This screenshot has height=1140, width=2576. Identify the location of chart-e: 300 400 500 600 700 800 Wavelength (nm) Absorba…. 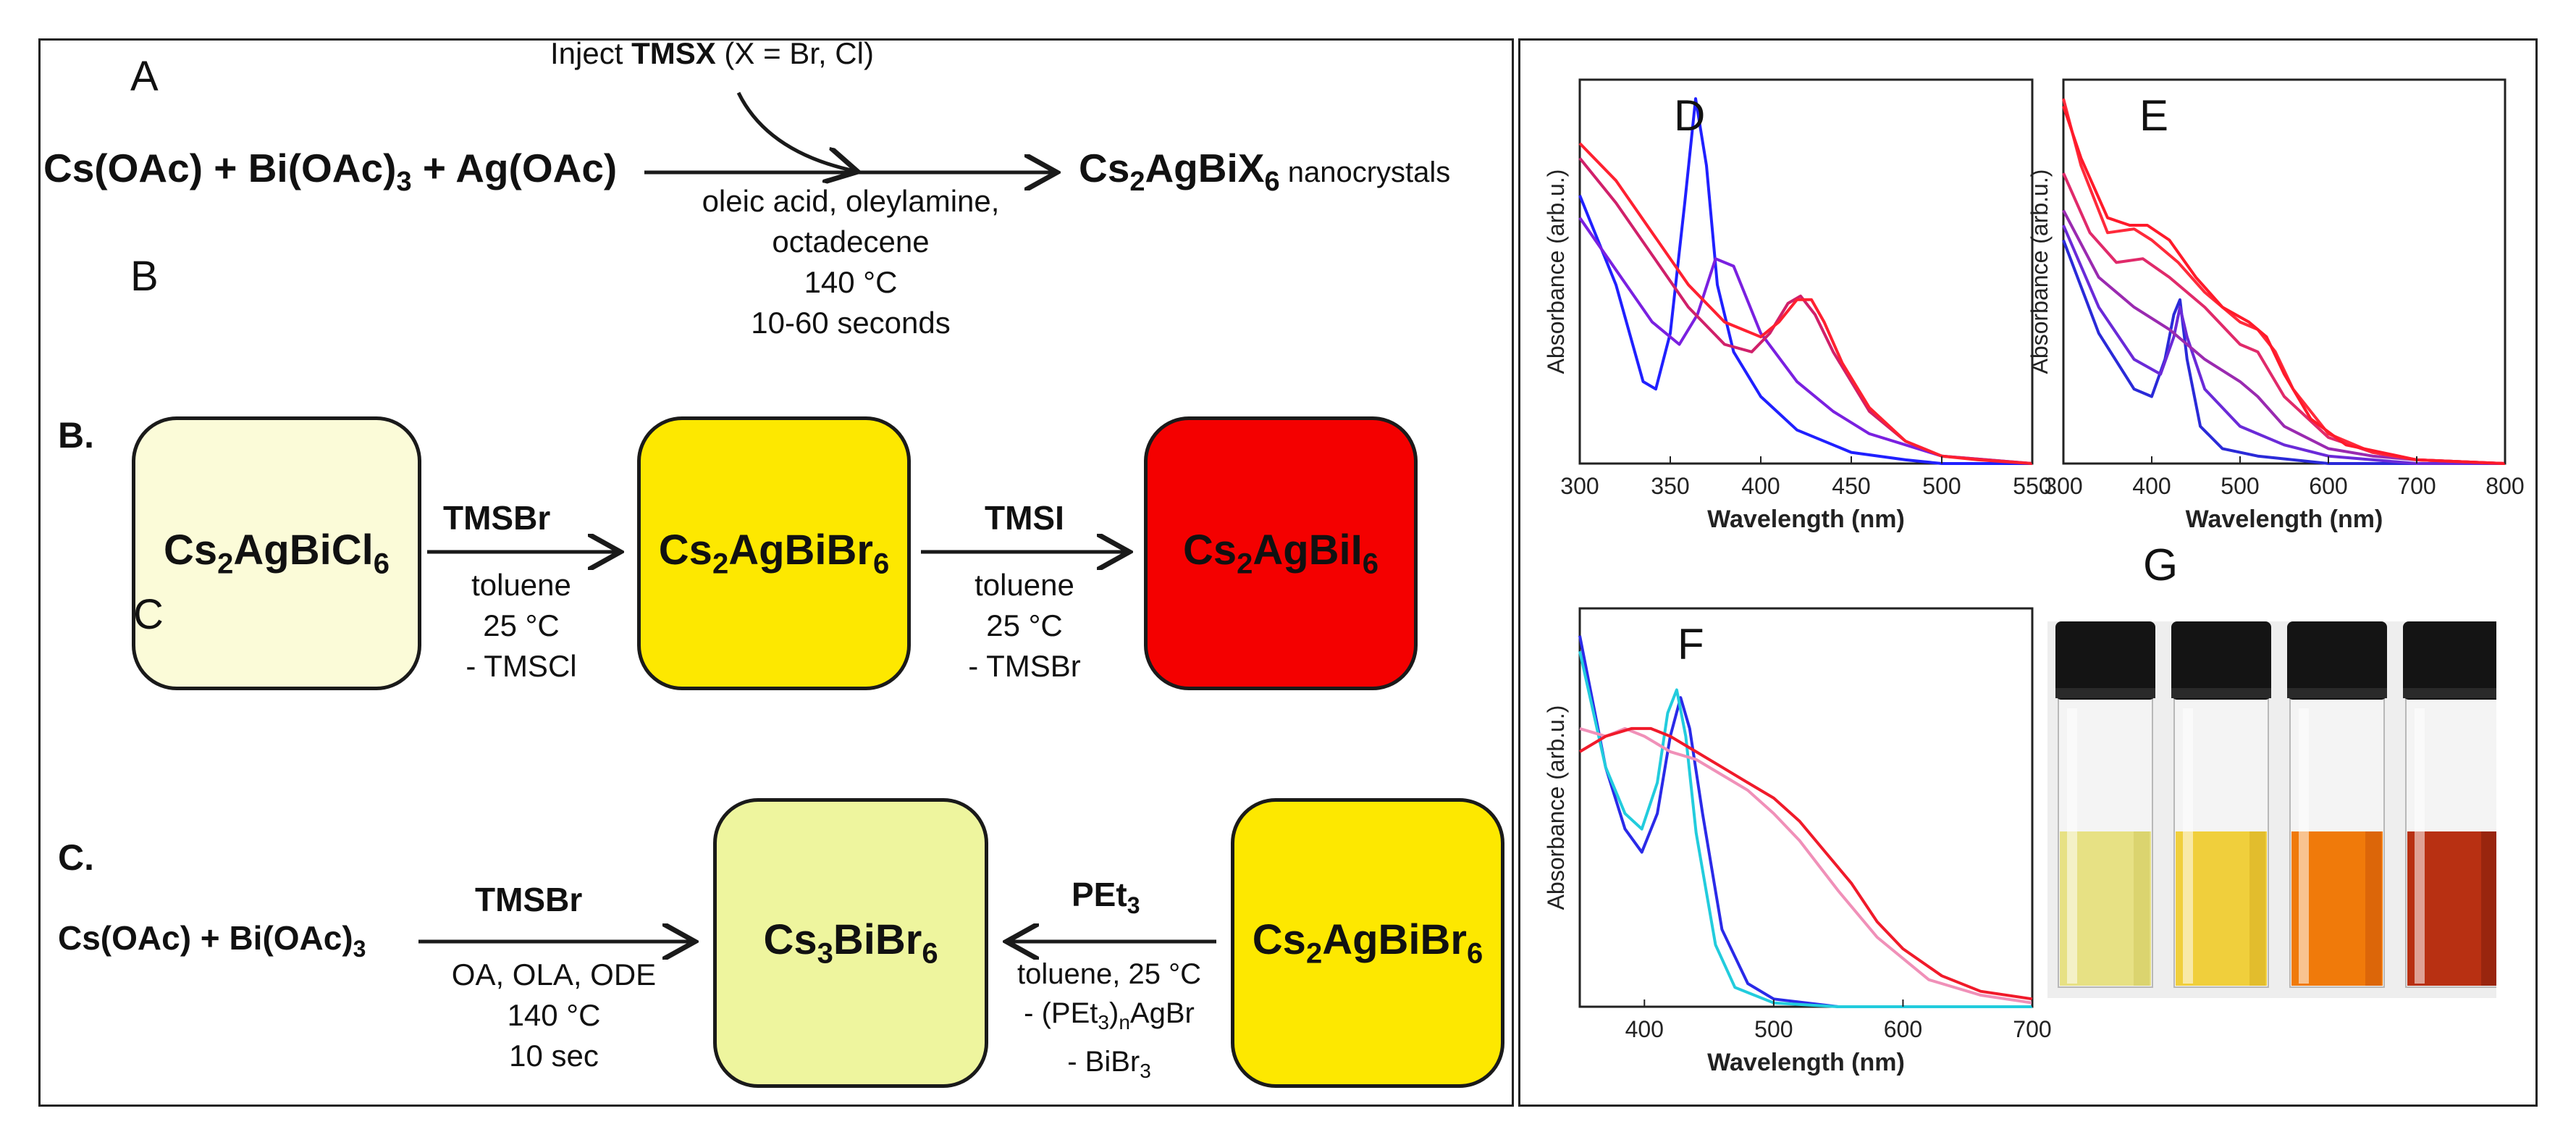
(2275, 305).